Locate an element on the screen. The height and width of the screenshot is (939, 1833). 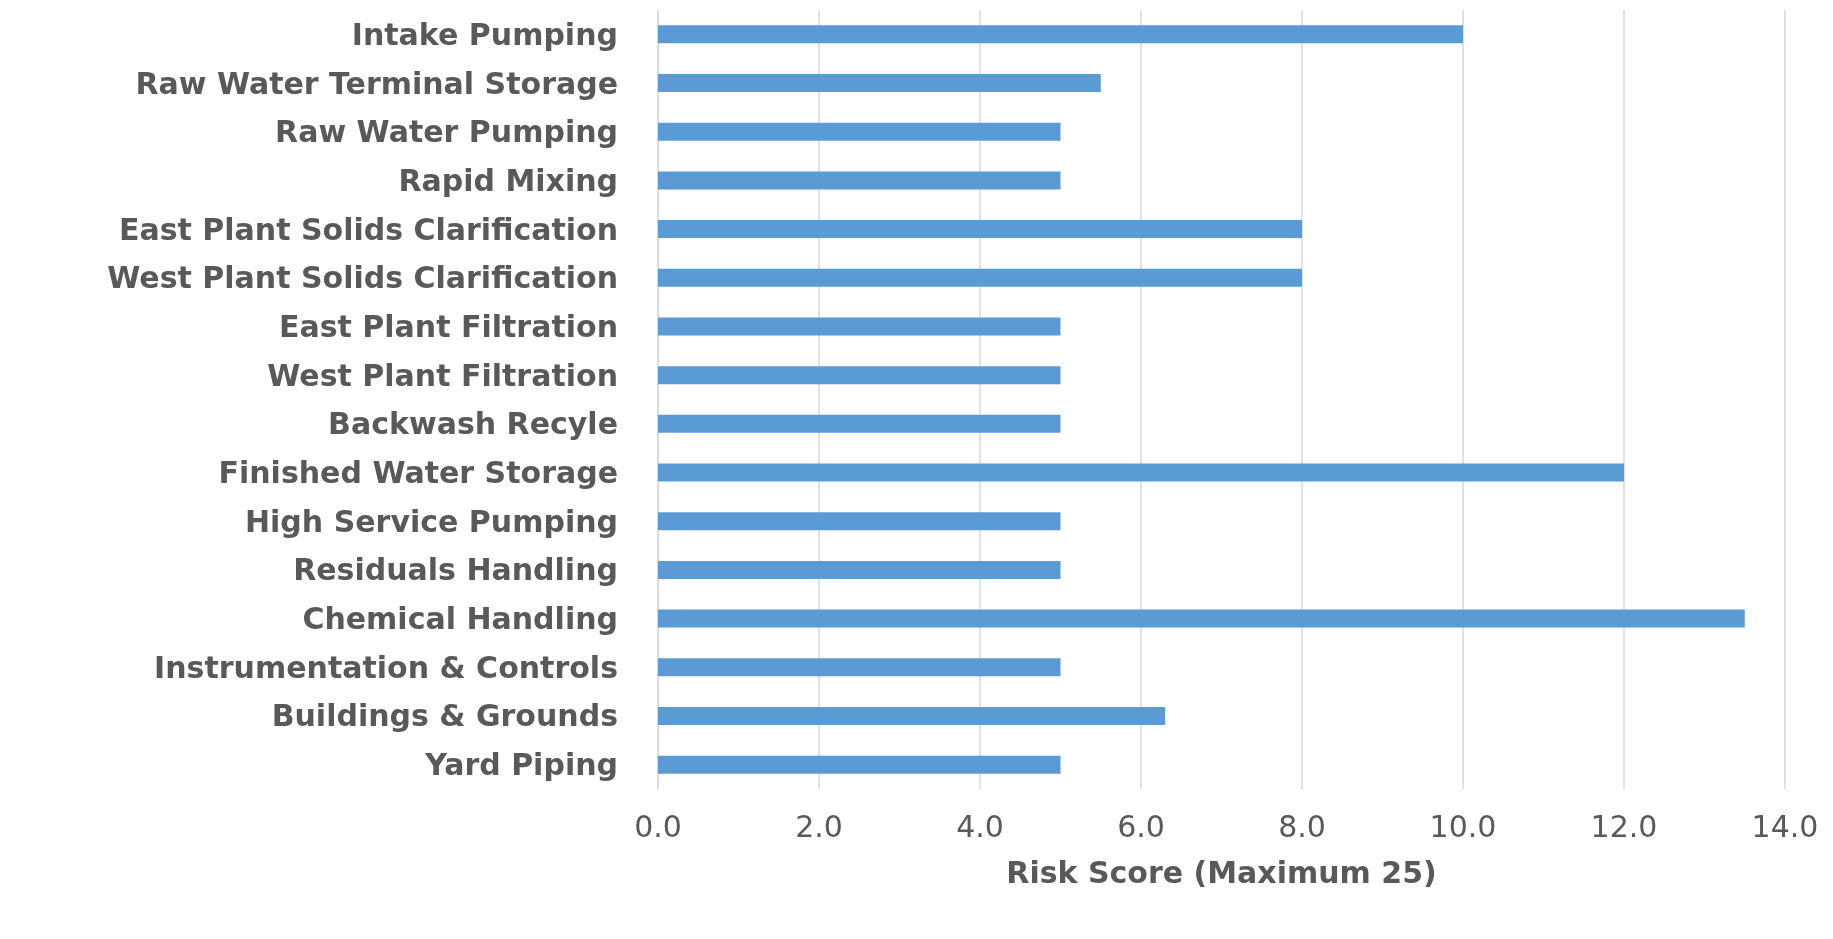
x-tick-label: 10.0 is located at coordinates (1463, 826).